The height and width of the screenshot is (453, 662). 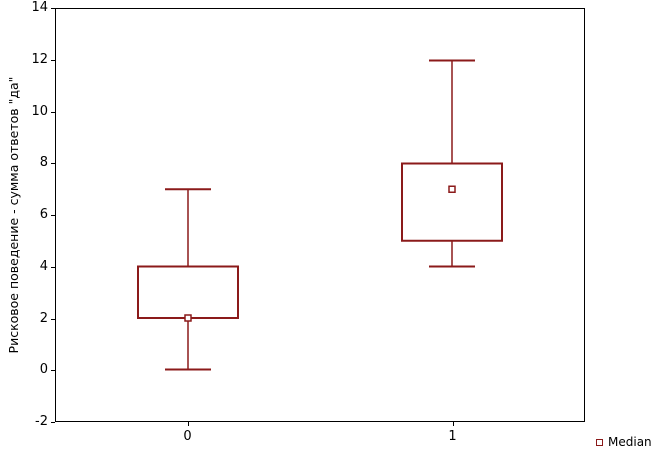 I want to click on y-tick-label: 6, so click(x=43, y=214).